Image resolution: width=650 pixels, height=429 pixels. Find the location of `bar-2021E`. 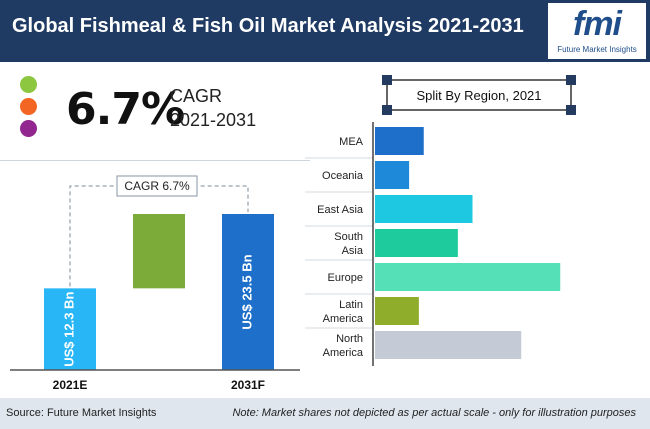

bar-2021E is located at coordinates (70, 329).